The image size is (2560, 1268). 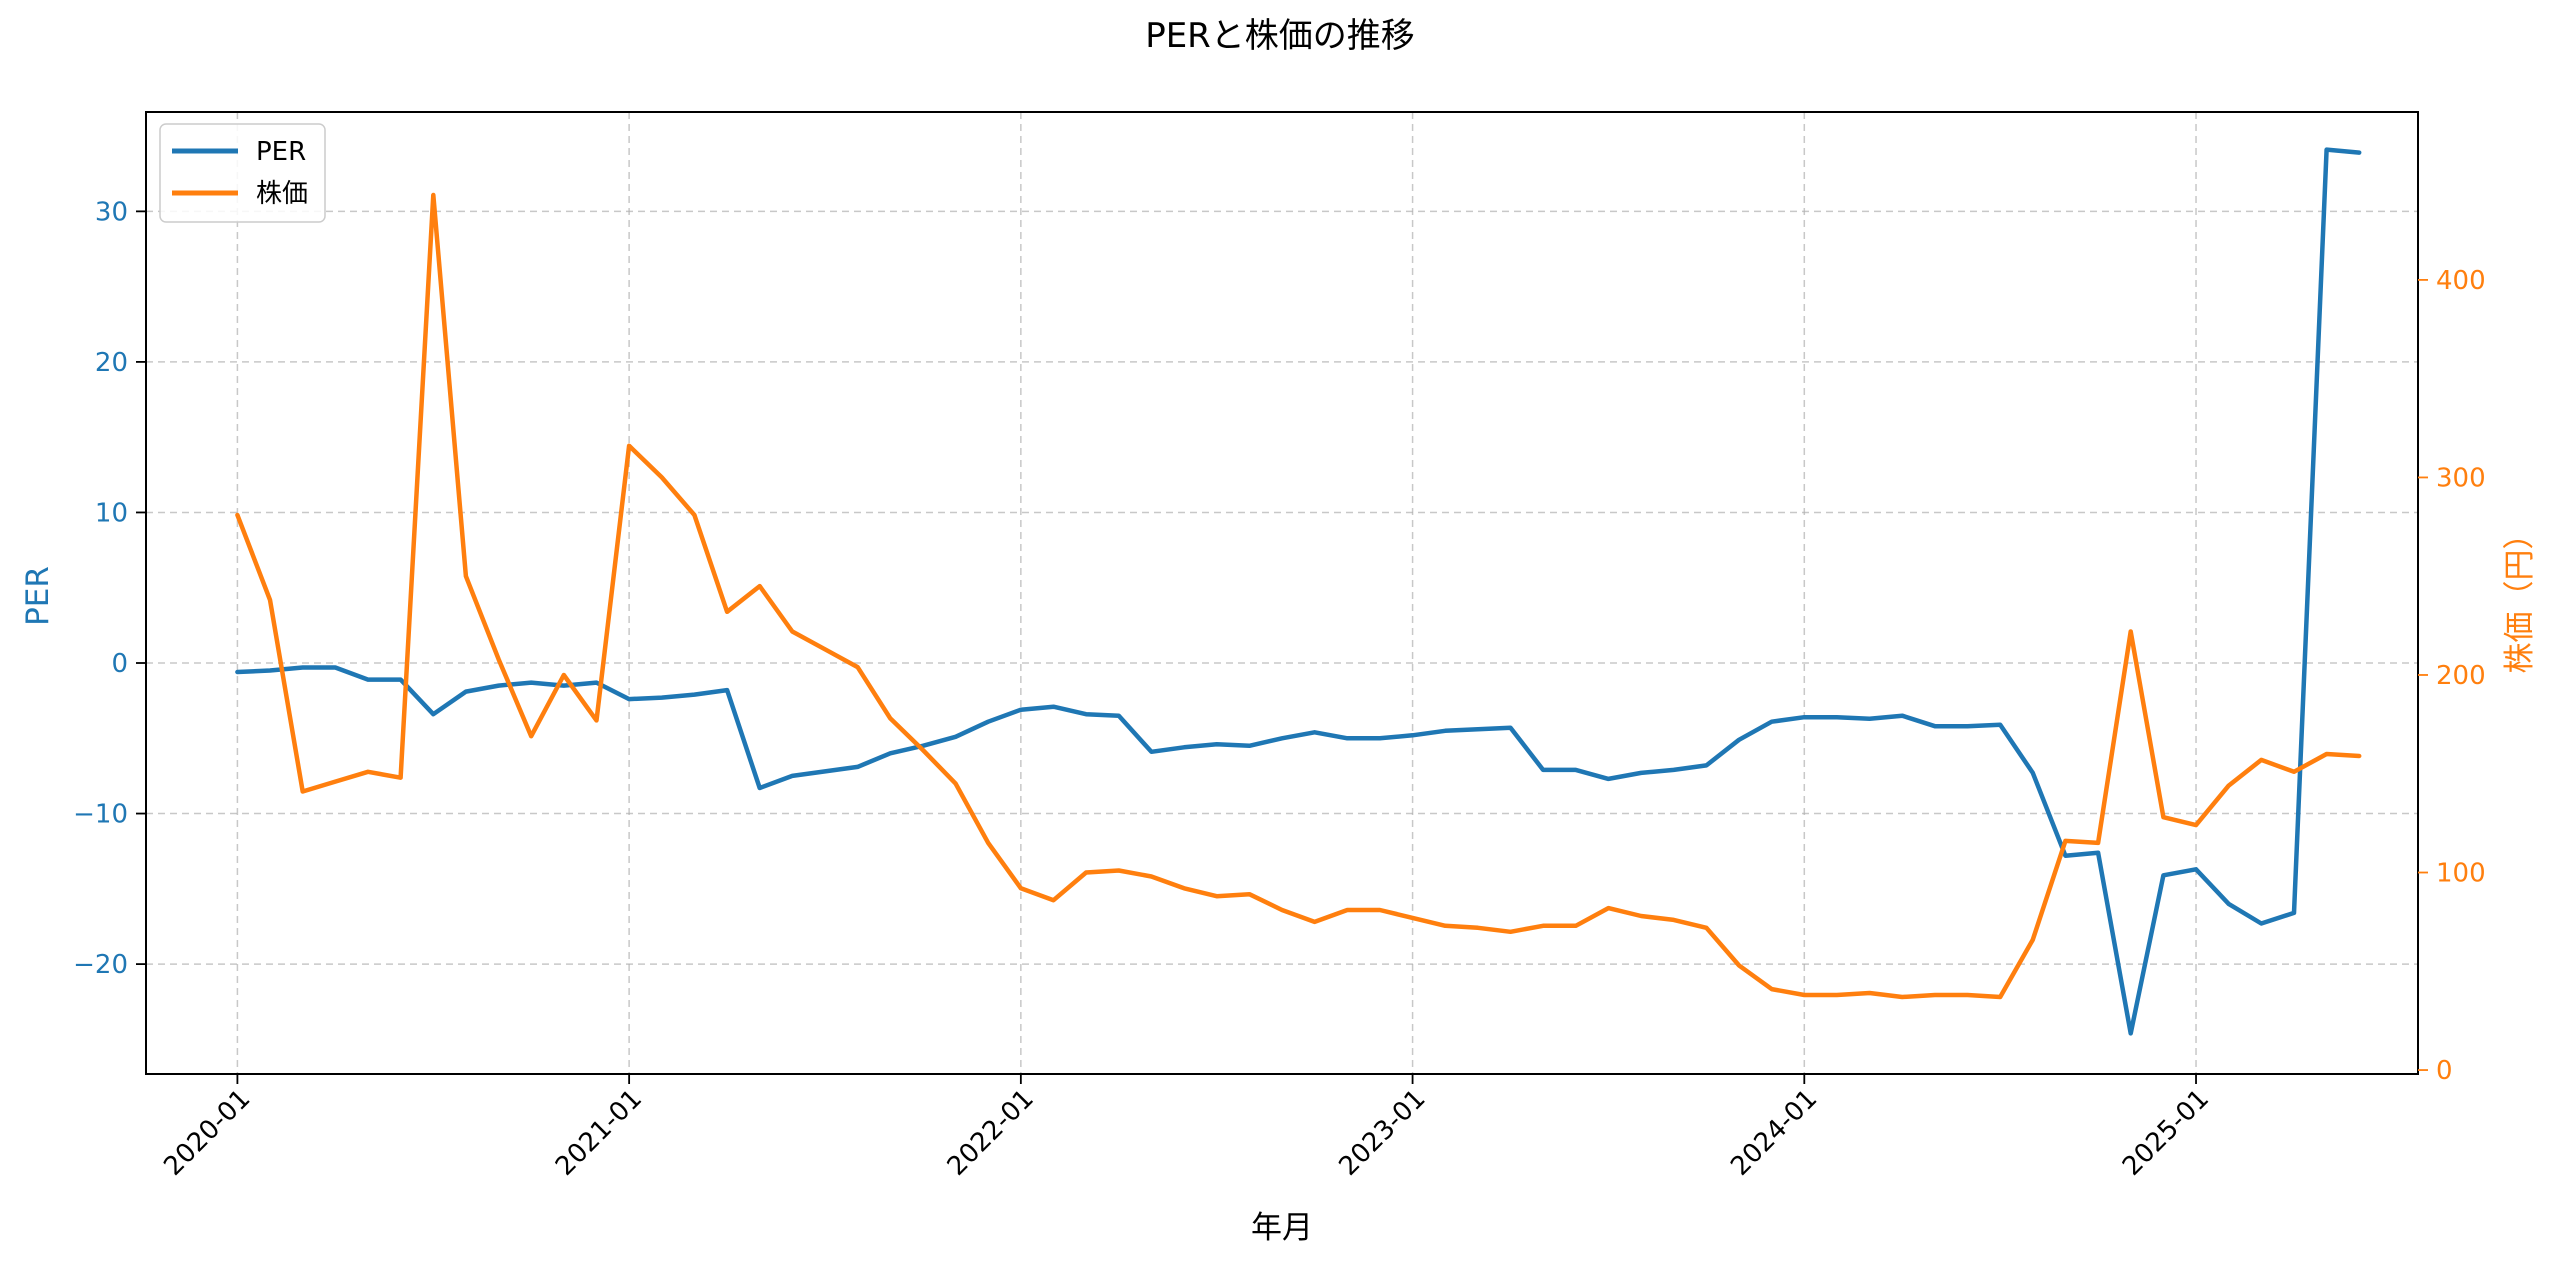 I want to click on y-left-tick-label: 30, so click(x=111, y=212).